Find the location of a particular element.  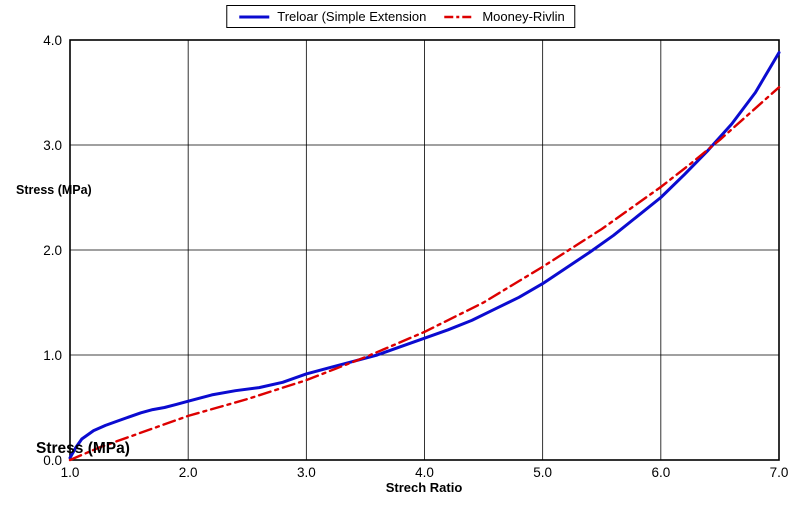

x-tick-label: 7.0 is located at coordinates (779, 472).